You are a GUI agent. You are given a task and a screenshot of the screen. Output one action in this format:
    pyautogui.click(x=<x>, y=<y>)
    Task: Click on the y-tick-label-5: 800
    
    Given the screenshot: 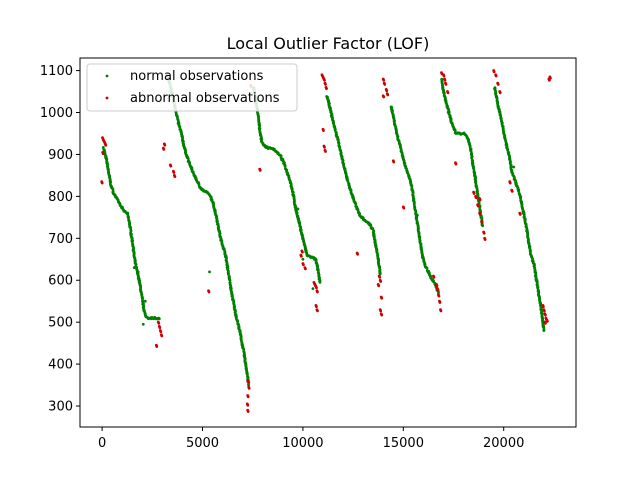 What is the action you would take?
    pyautogui.click(x=60, y=197)
    